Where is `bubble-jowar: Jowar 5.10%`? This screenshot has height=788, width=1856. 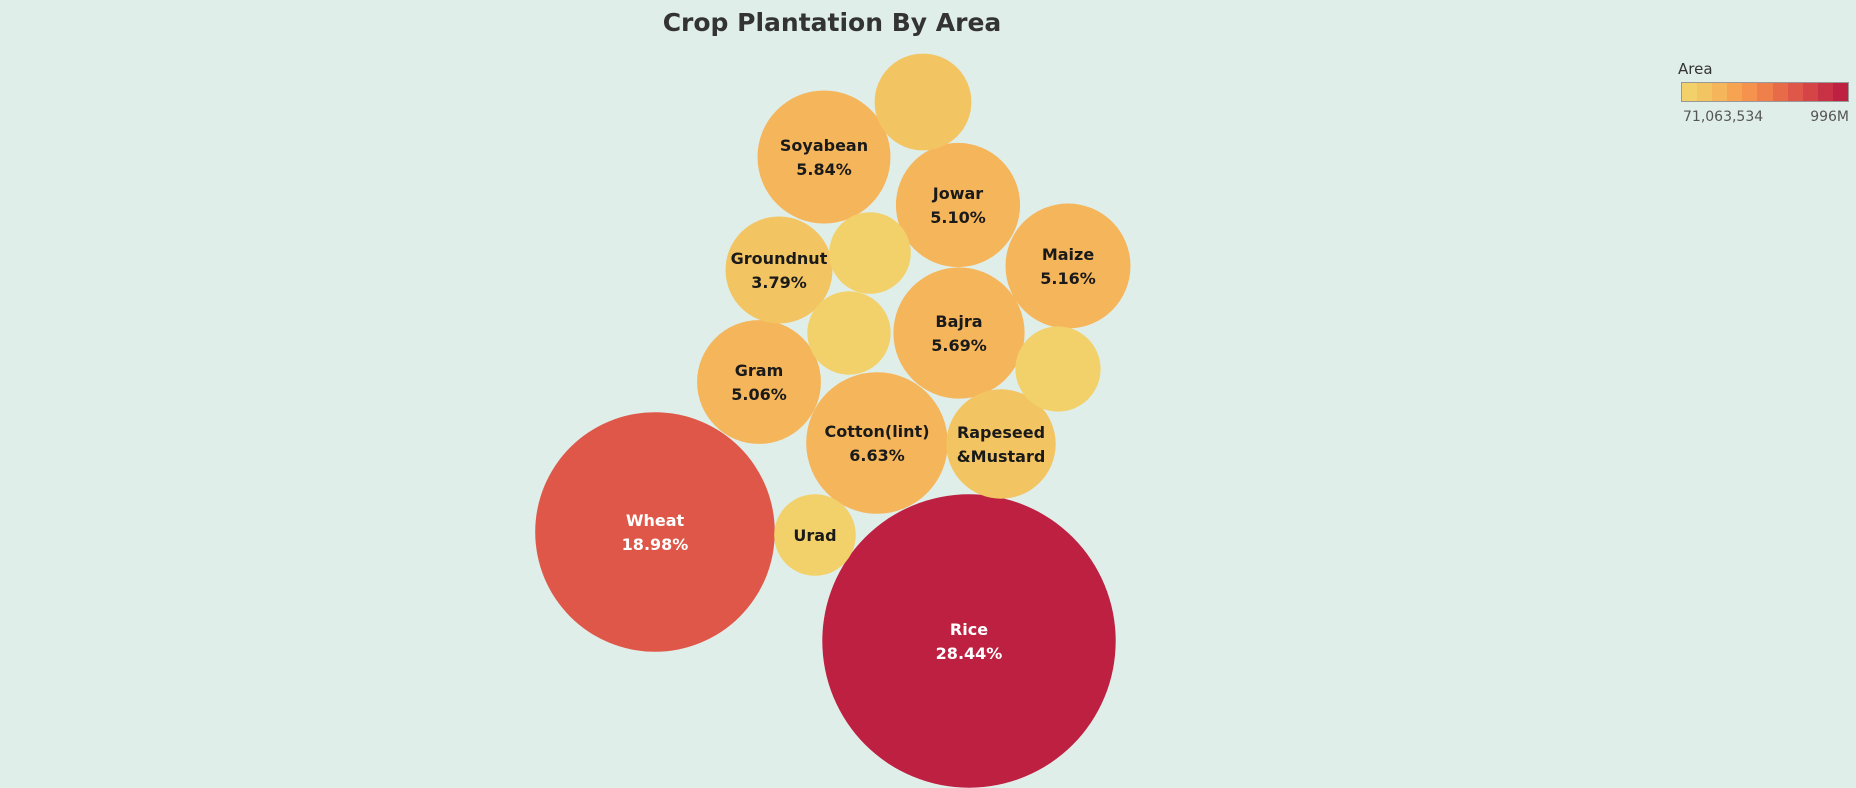
bubble-jowar: Jowar 5.10% is located at coordinates (958, 205).